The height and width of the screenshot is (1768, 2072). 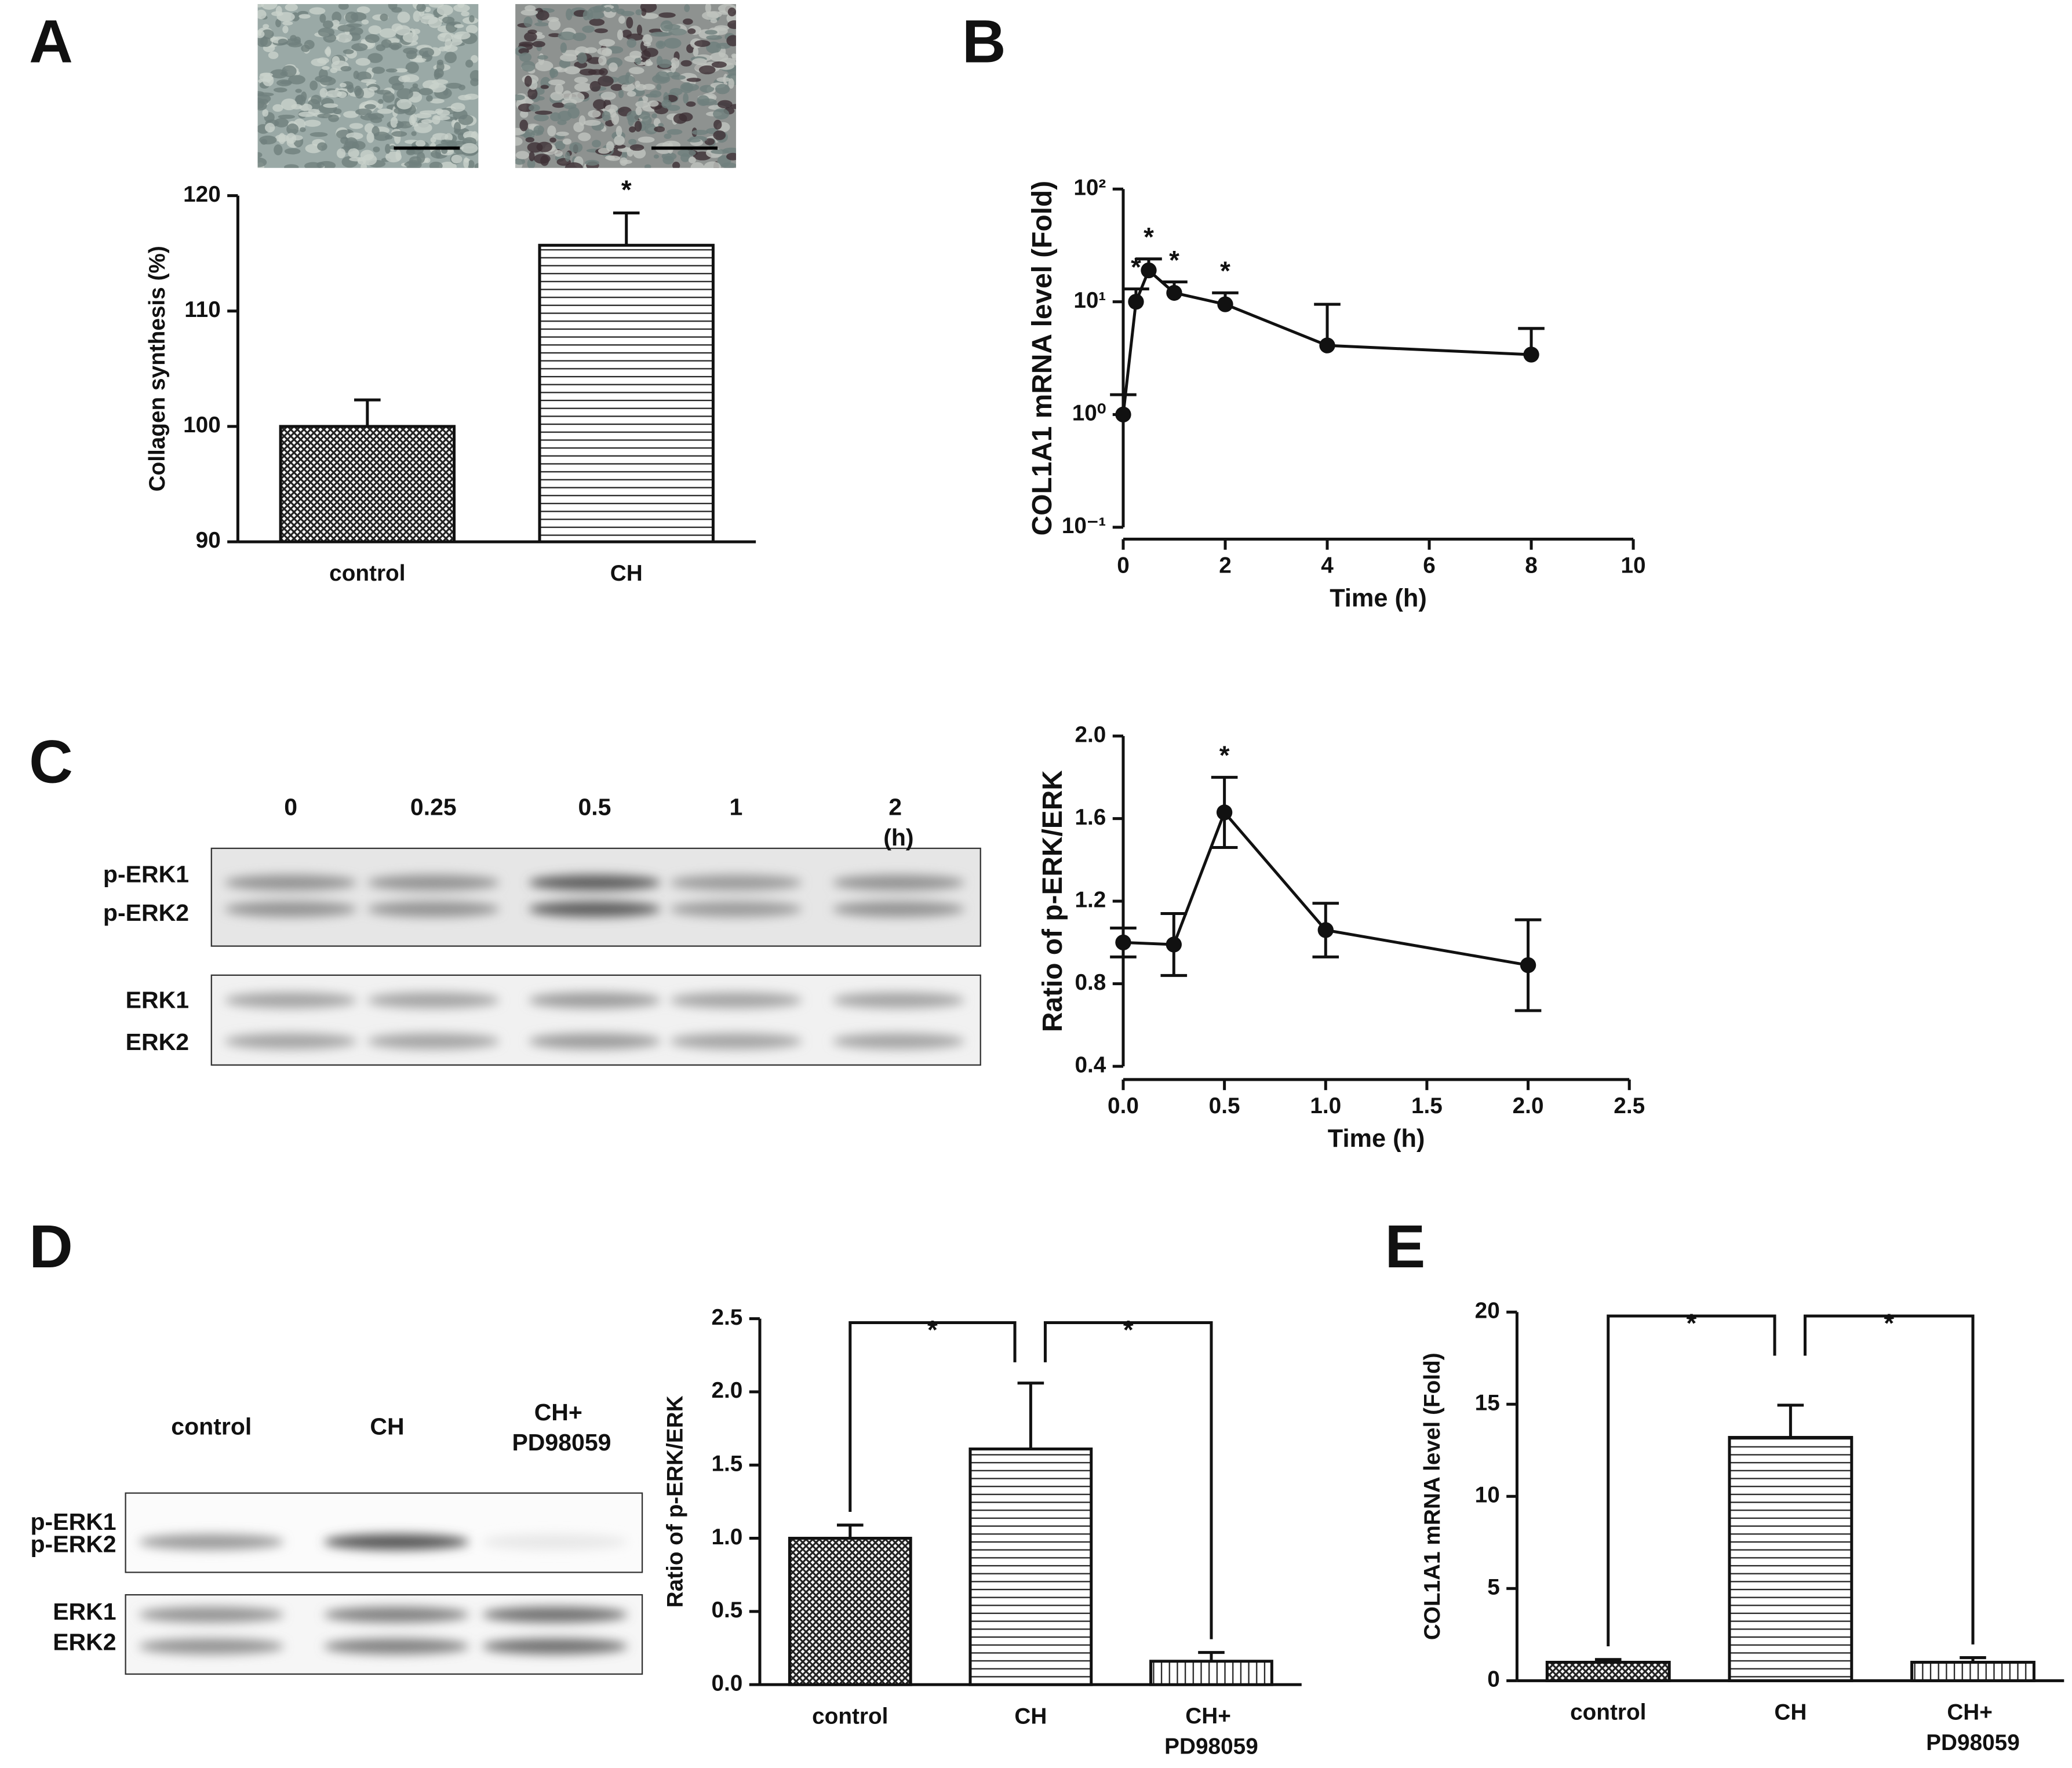 What do you see at coordinates (1123, 565) in the screenshot?
I see `x-tick-label: 0` at bounding box center [1123, 565].